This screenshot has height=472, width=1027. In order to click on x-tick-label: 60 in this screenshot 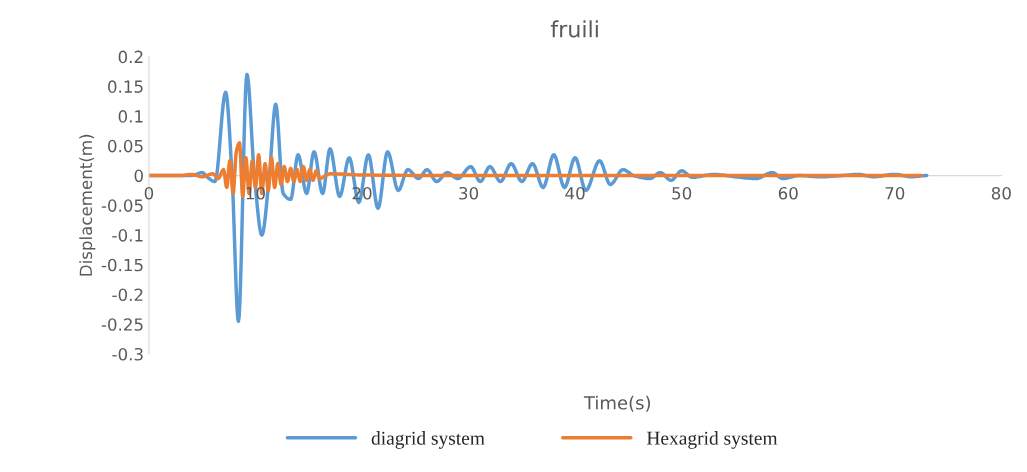, I will do `click(788, 193)`.